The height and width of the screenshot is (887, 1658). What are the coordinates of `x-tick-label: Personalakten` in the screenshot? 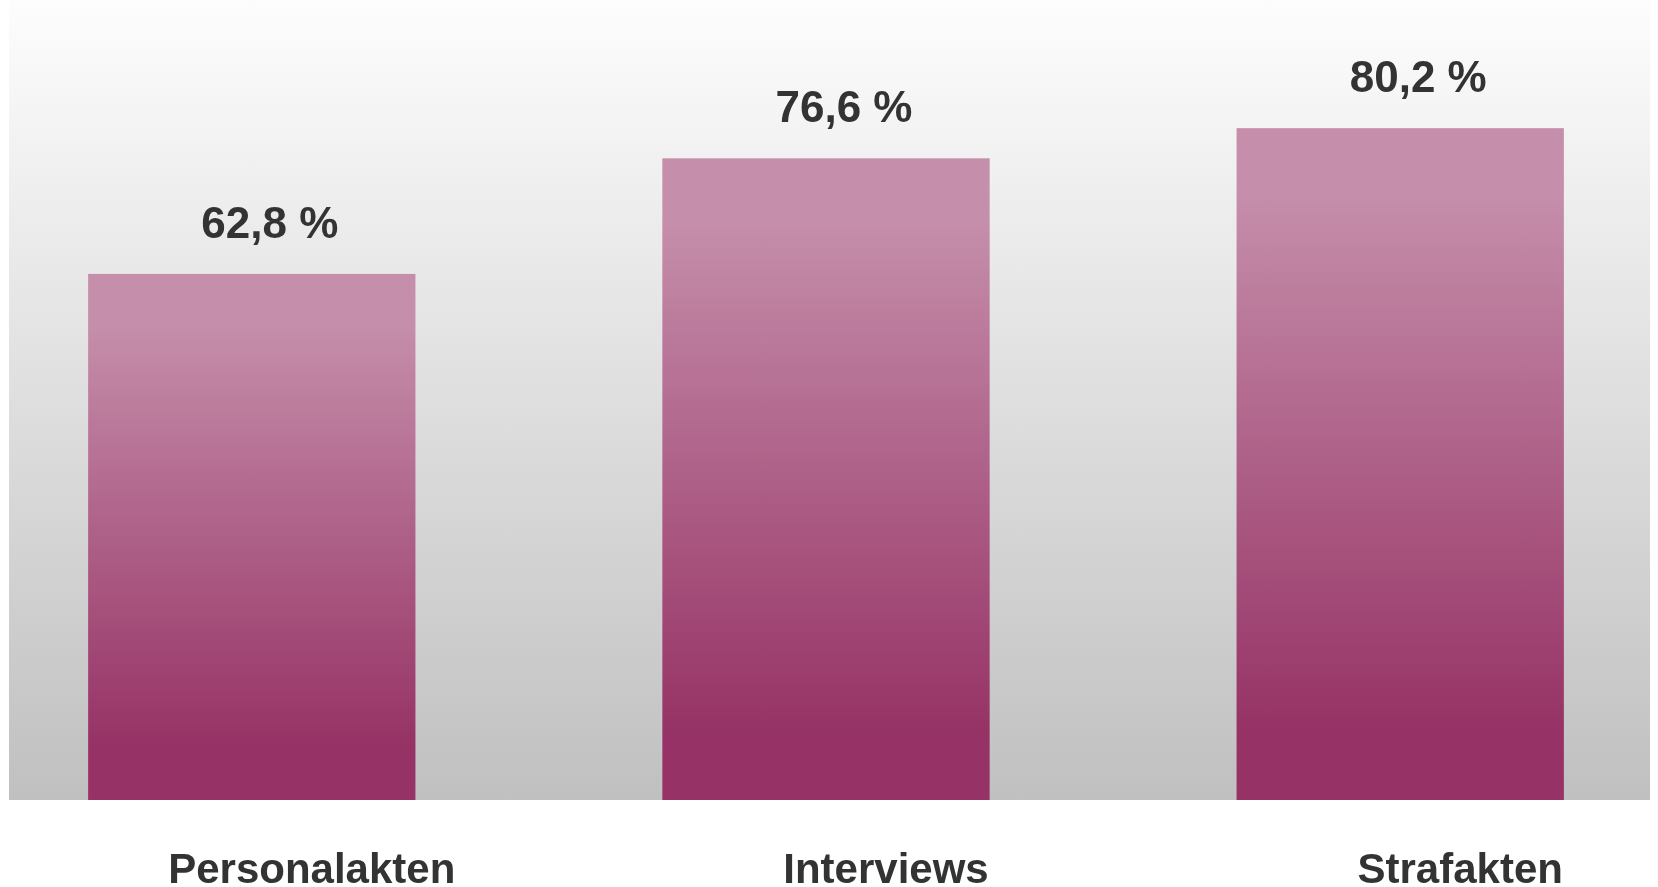 It's located at (312, 866).